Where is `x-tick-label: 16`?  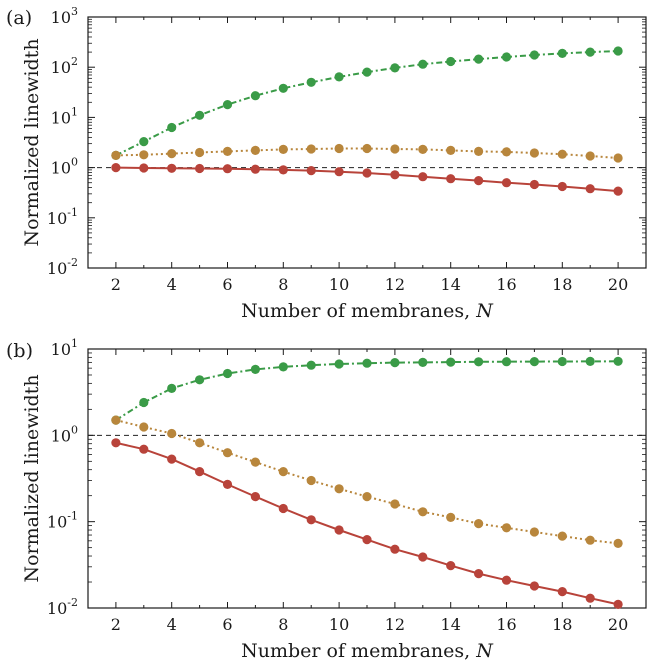
x-tick-label: 16 is located at coordinates (506, 284).